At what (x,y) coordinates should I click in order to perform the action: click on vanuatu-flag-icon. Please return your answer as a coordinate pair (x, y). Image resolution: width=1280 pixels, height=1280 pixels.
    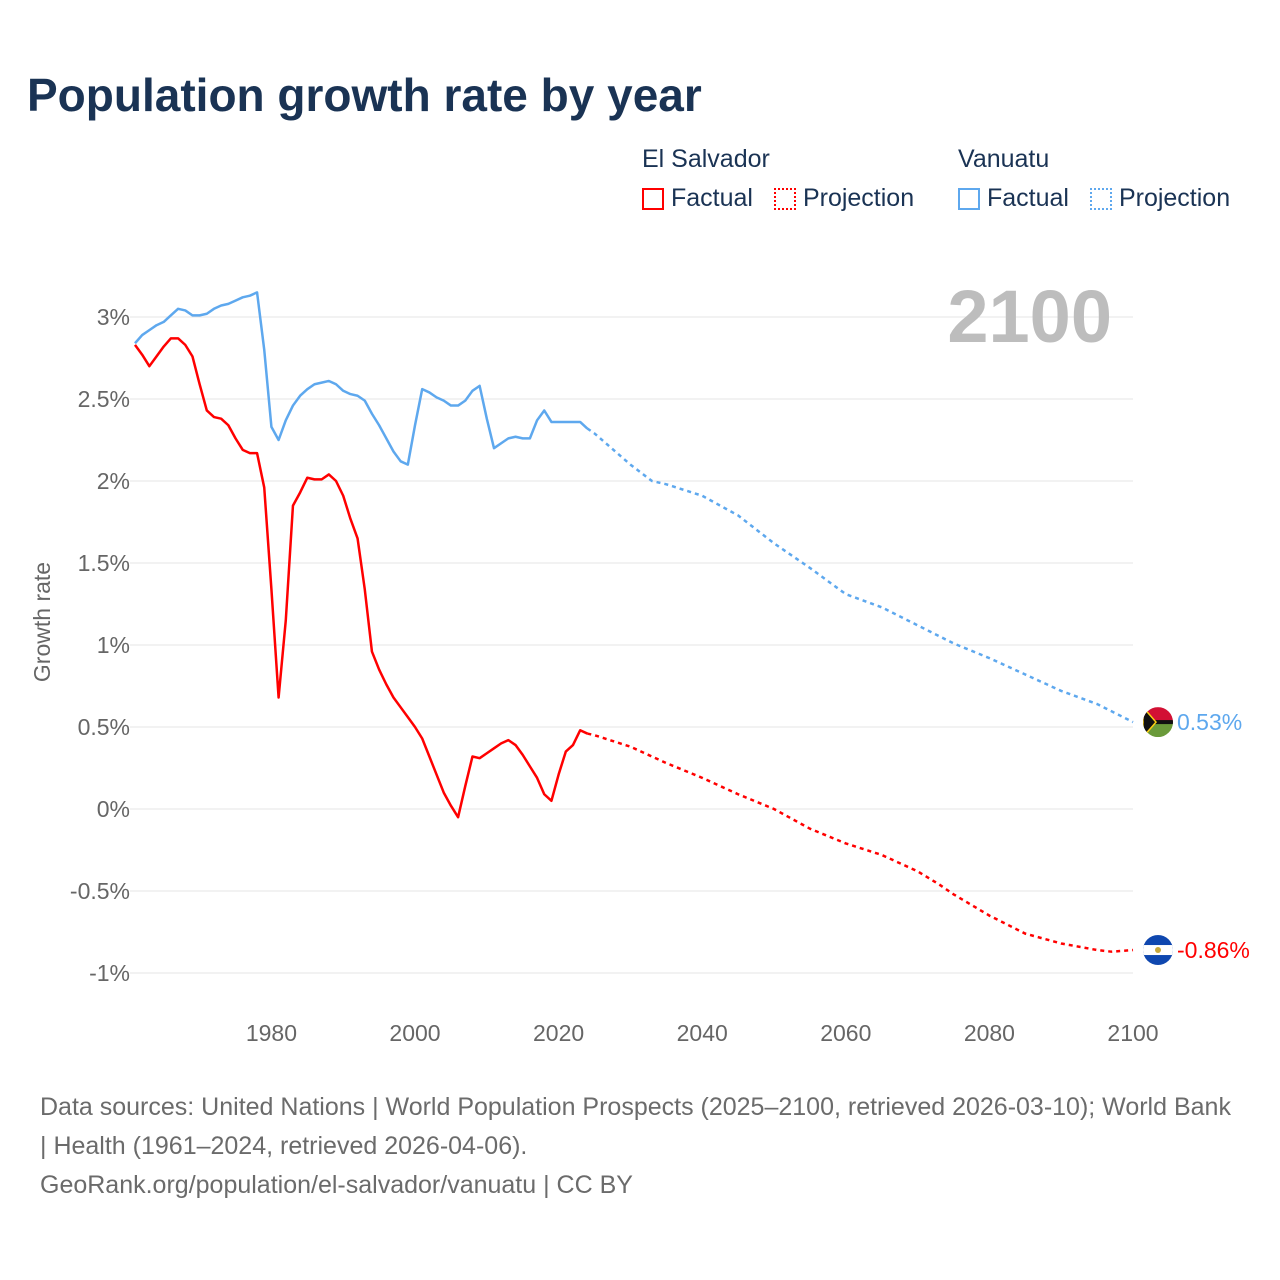
    Looking at the image, I should click on (1158, 722).